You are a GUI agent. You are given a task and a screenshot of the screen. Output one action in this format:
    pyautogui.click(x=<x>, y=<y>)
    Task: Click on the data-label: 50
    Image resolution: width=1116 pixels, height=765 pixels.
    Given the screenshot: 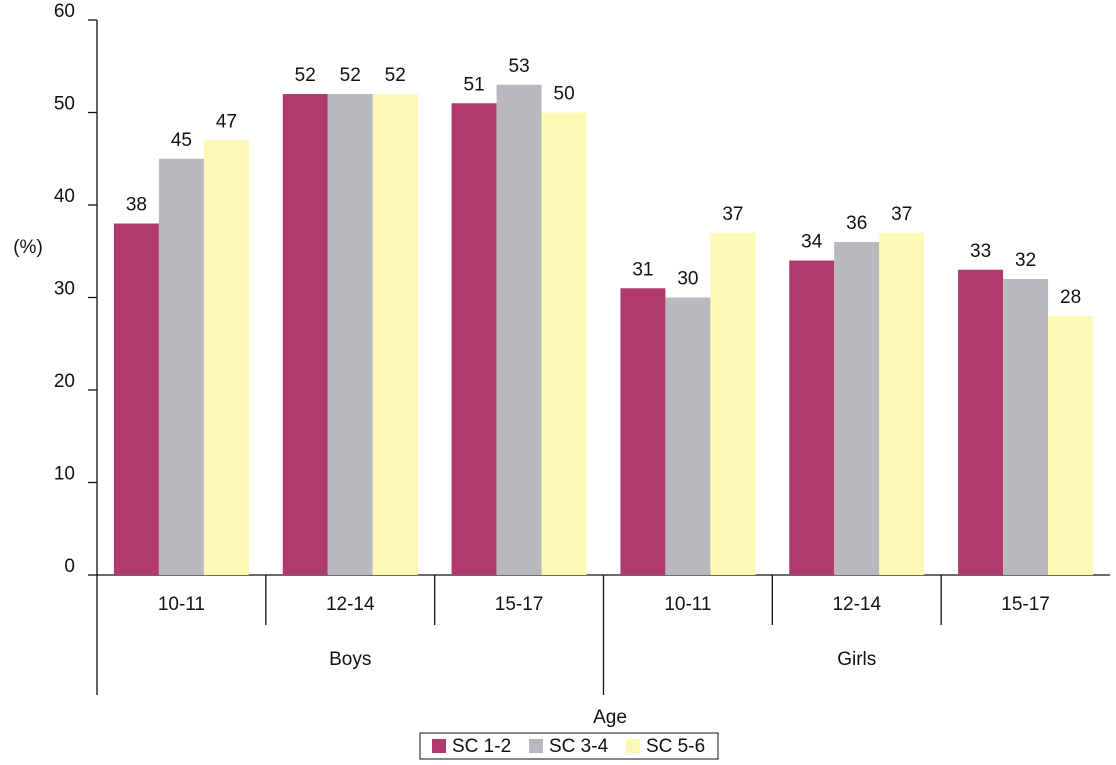 What is the action you would take?
    pyautogui.click(x=564, y=94)
    